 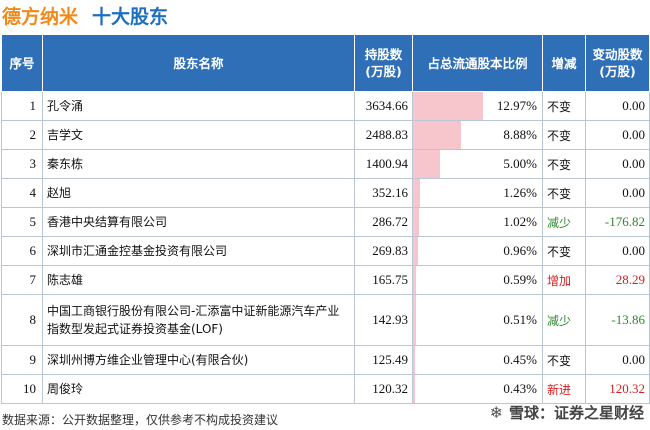 I want to click on ratio-cell: 0.96%, so click(x=477, y=251).